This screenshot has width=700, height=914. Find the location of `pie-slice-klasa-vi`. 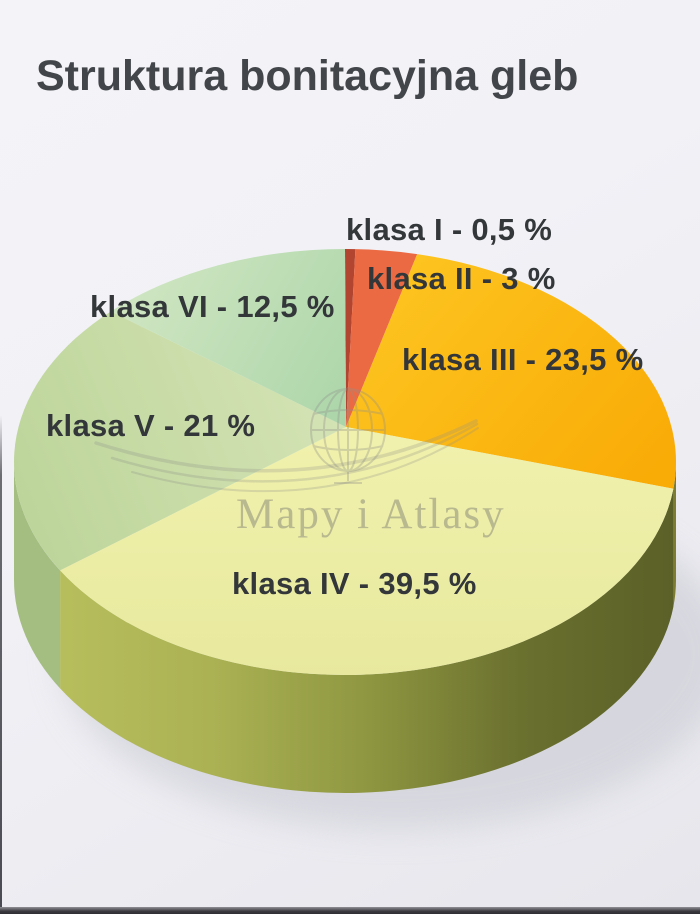

pie-slice-klasa-vi is located at coordinates (228, 338).